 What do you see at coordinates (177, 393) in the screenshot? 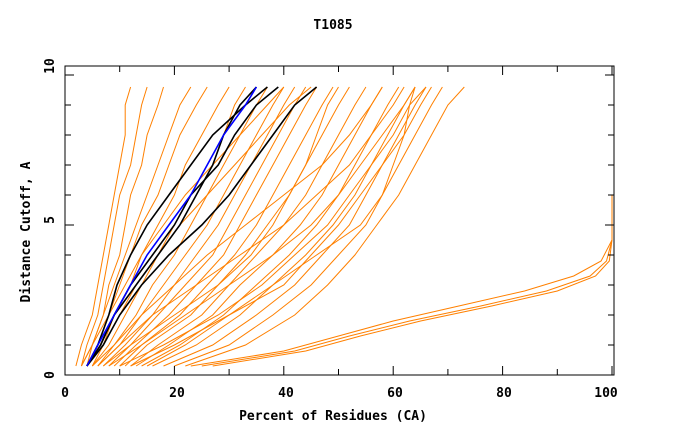
I see `x-tick-label: 20` at bounding box center [177, 393].